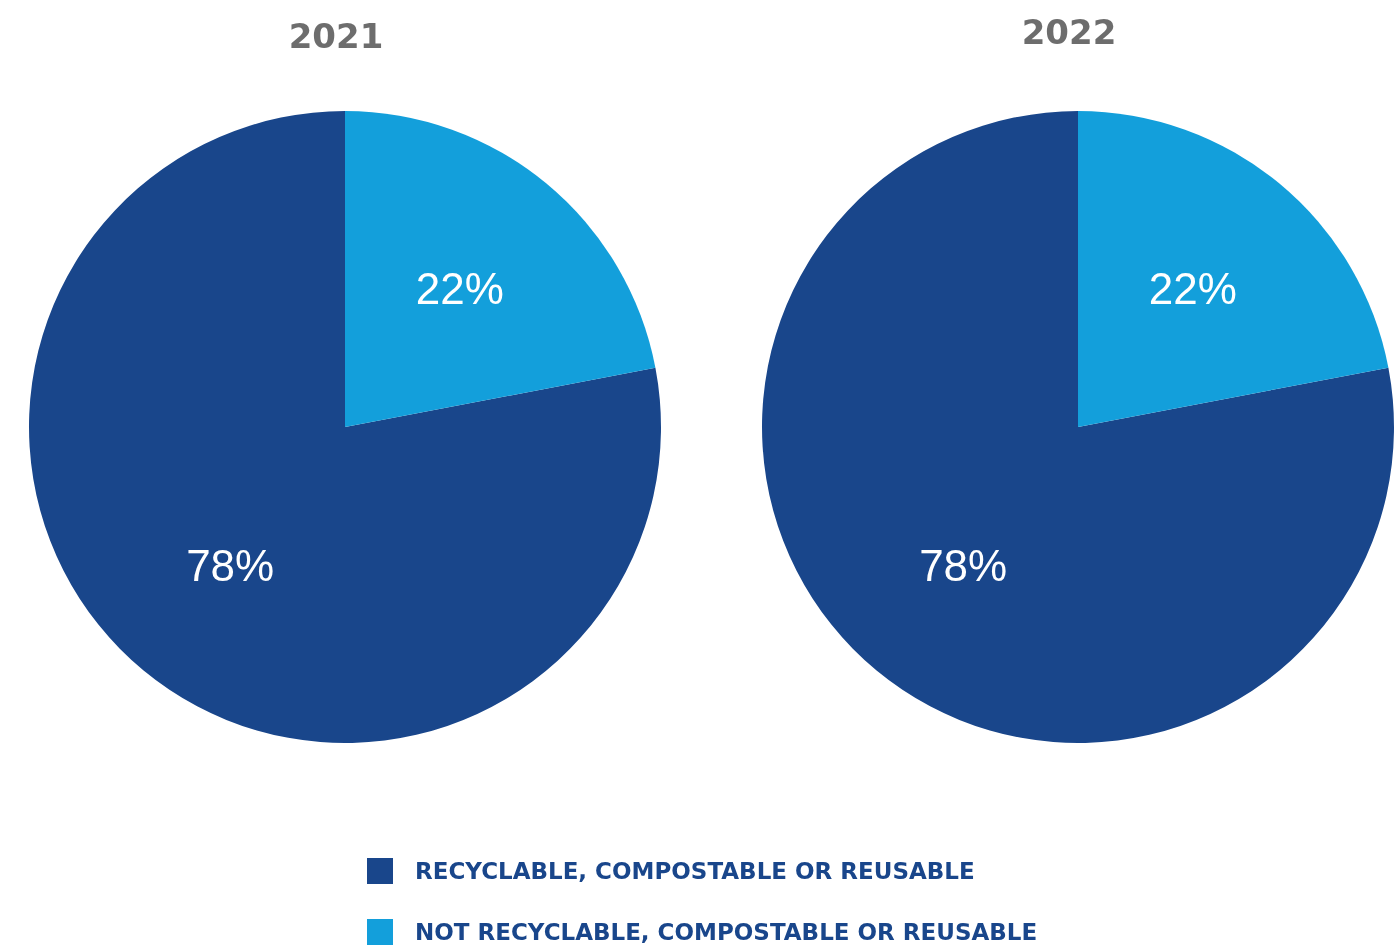  Describe the element at coordinates (1069, 32) in the screenshot. I see `chart-title: 2022` at that location.